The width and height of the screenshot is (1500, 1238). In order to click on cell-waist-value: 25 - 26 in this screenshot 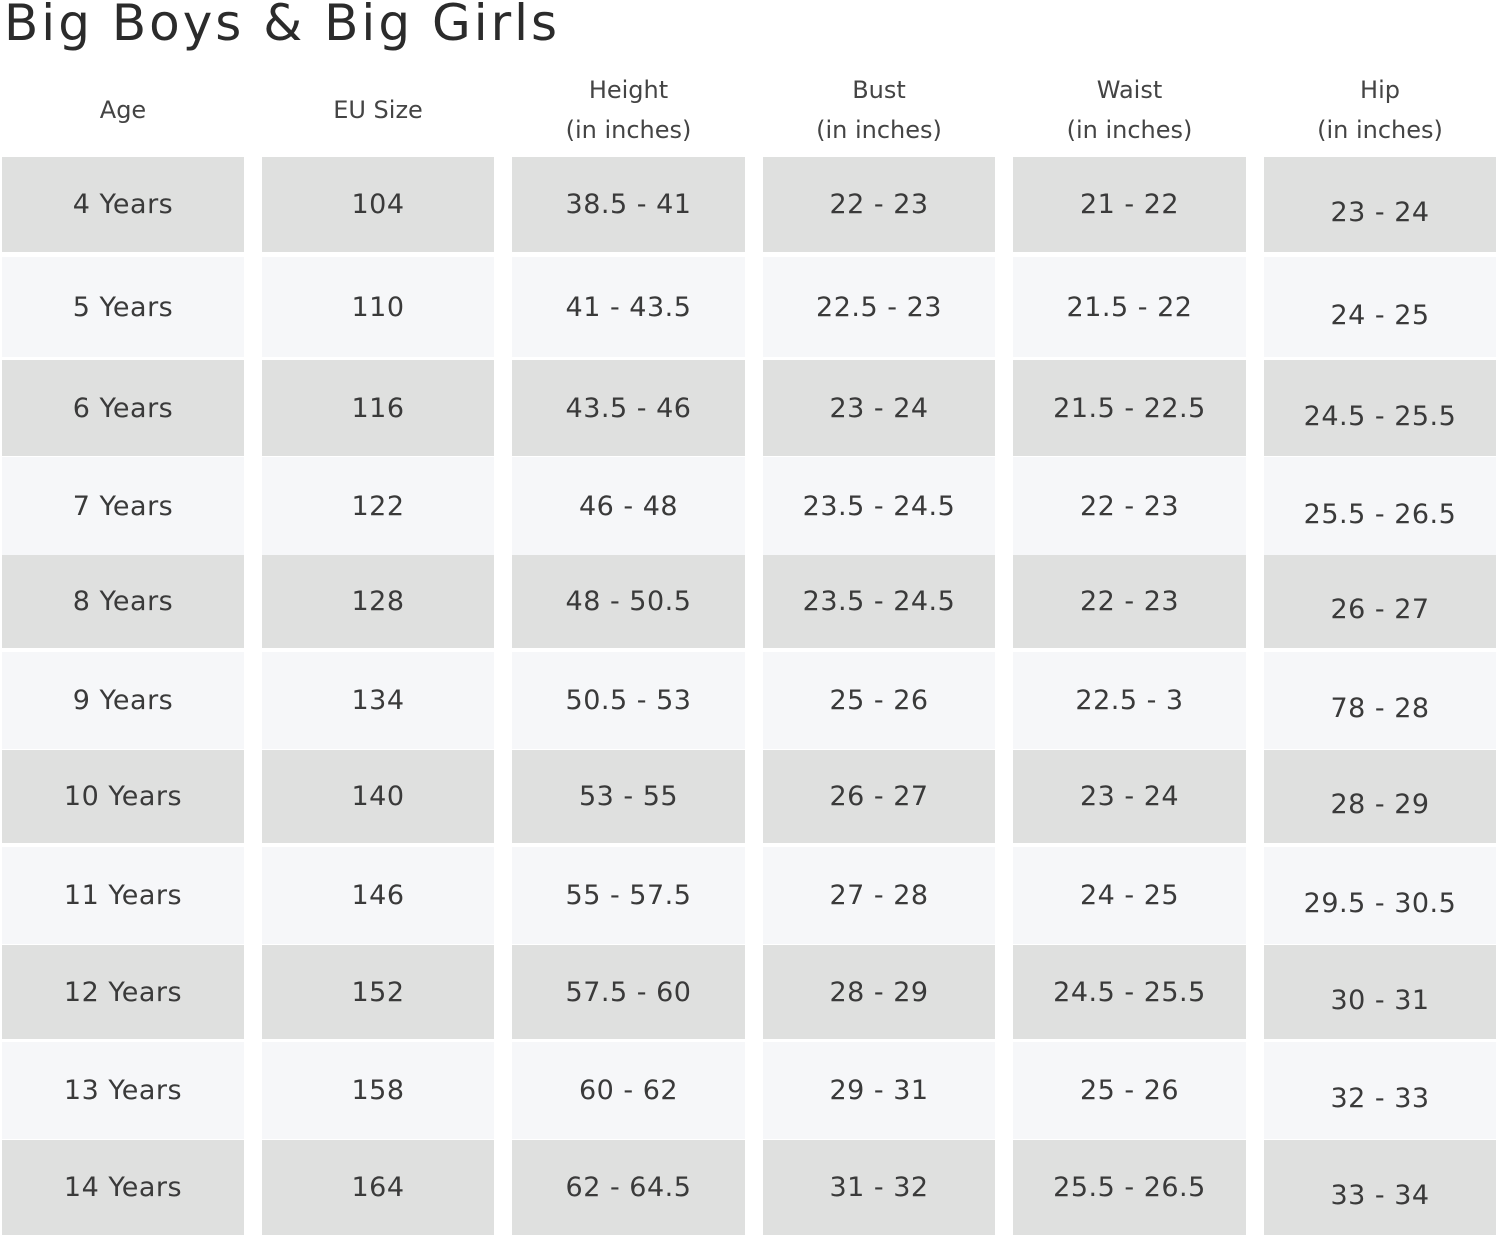, I will do `click(1129, 1090)`.